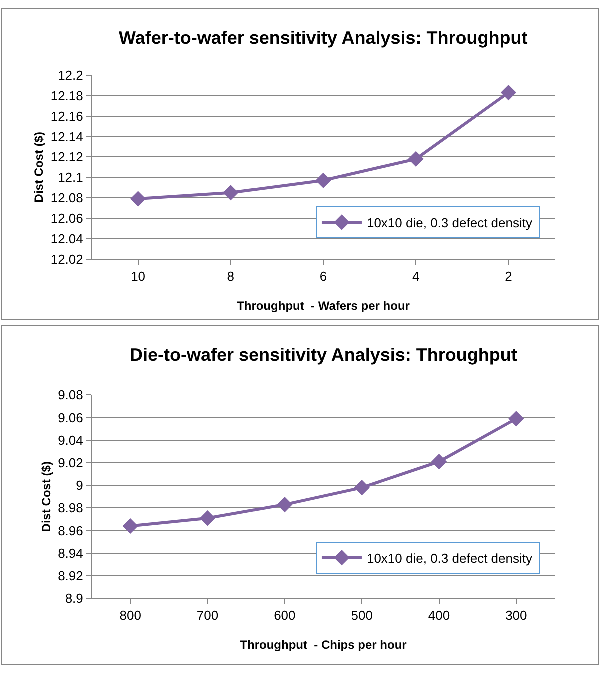 This screenshot has height=675, width=601. I want to click on y-tick-label: 8.98, so click(71, 508).